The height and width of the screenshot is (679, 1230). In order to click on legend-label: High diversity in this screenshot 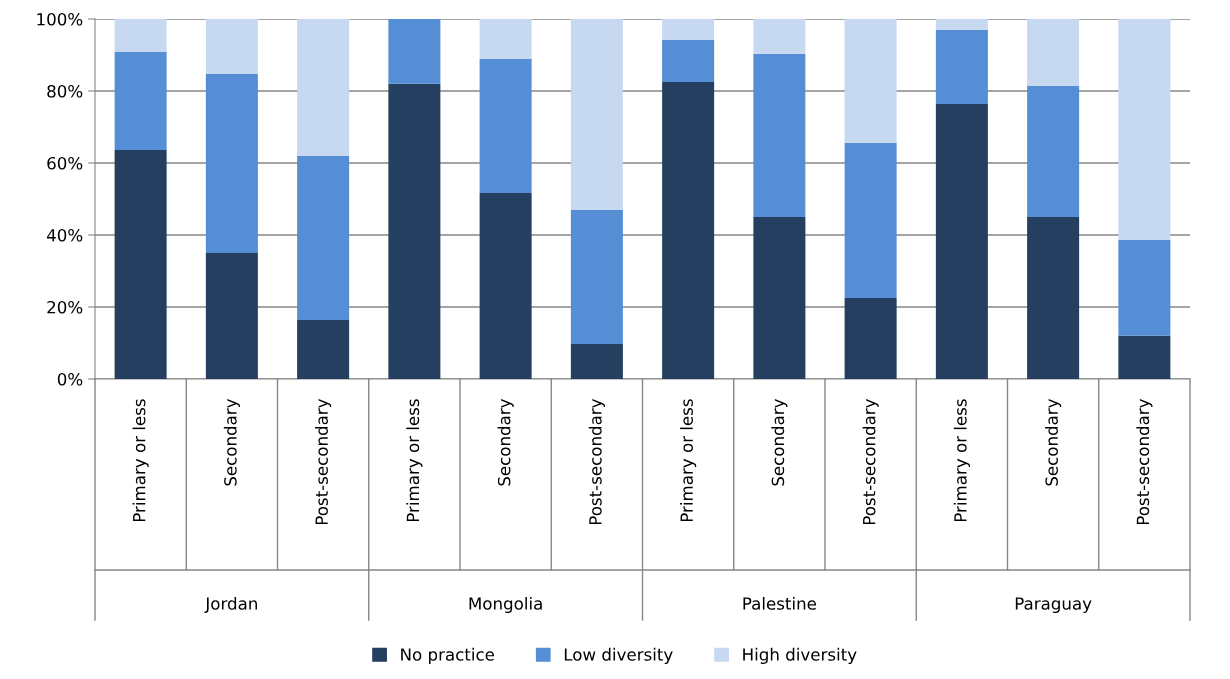, I will do `click(800, 655)`.